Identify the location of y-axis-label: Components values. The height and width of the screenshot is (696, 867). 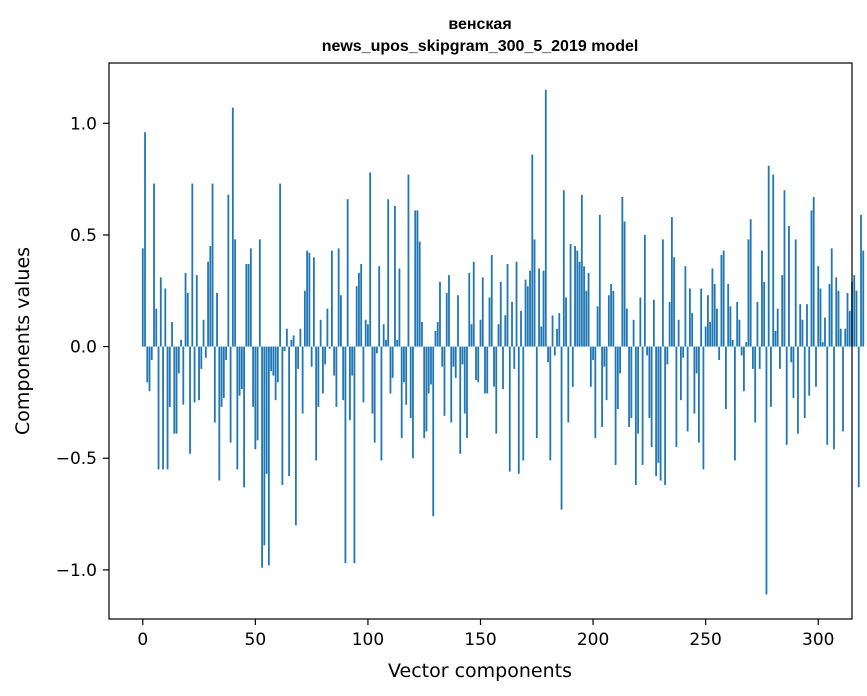
(23, 341).